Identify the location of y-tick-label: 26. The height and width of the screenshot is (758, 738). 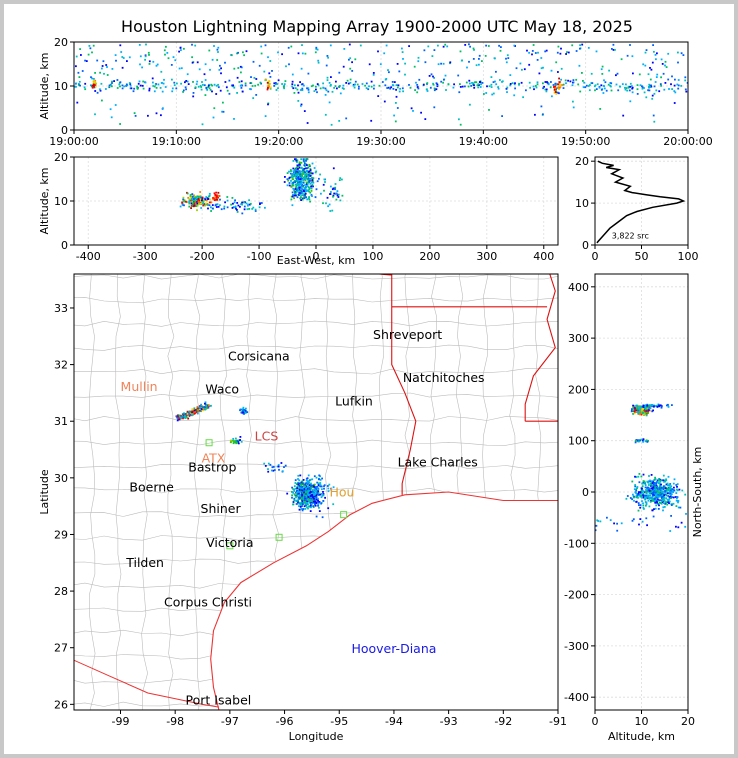
(61, 704).